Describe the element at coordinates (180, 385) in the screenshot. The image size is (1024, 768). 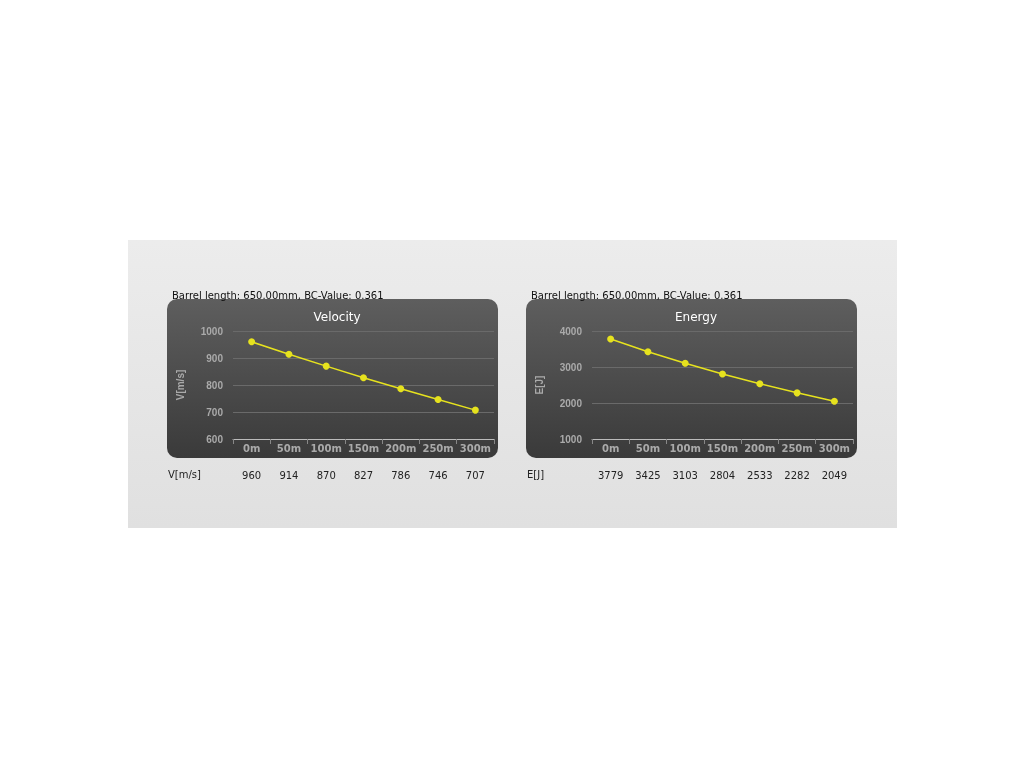
I see `text: V[m/s]` at that location.